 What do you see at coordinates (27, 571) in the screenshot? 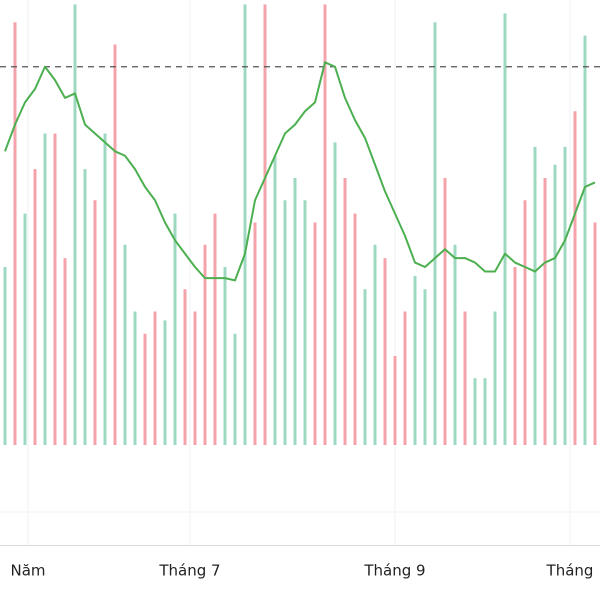
I see `x-tick-label: Năm` at bounding box center [27, 571].